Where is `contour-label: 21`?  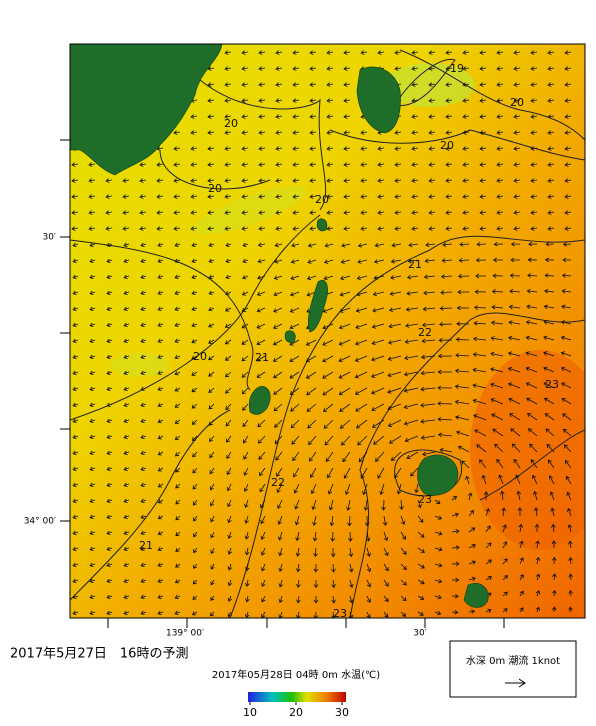 contour-label: 21 is located at coordinates (146, 545).